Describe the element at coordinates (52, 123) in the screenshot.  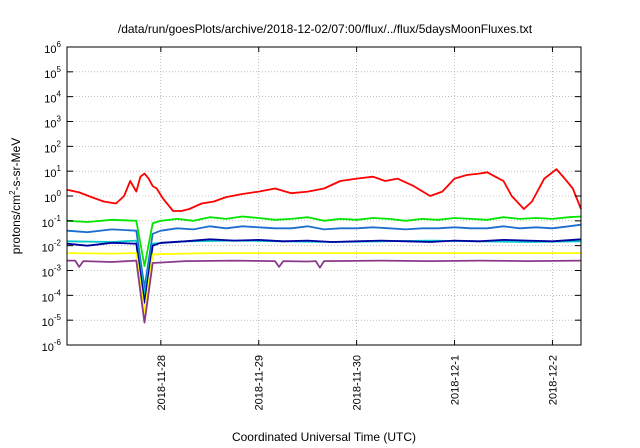
I see `y-tick-label-9: 10³` at that location.